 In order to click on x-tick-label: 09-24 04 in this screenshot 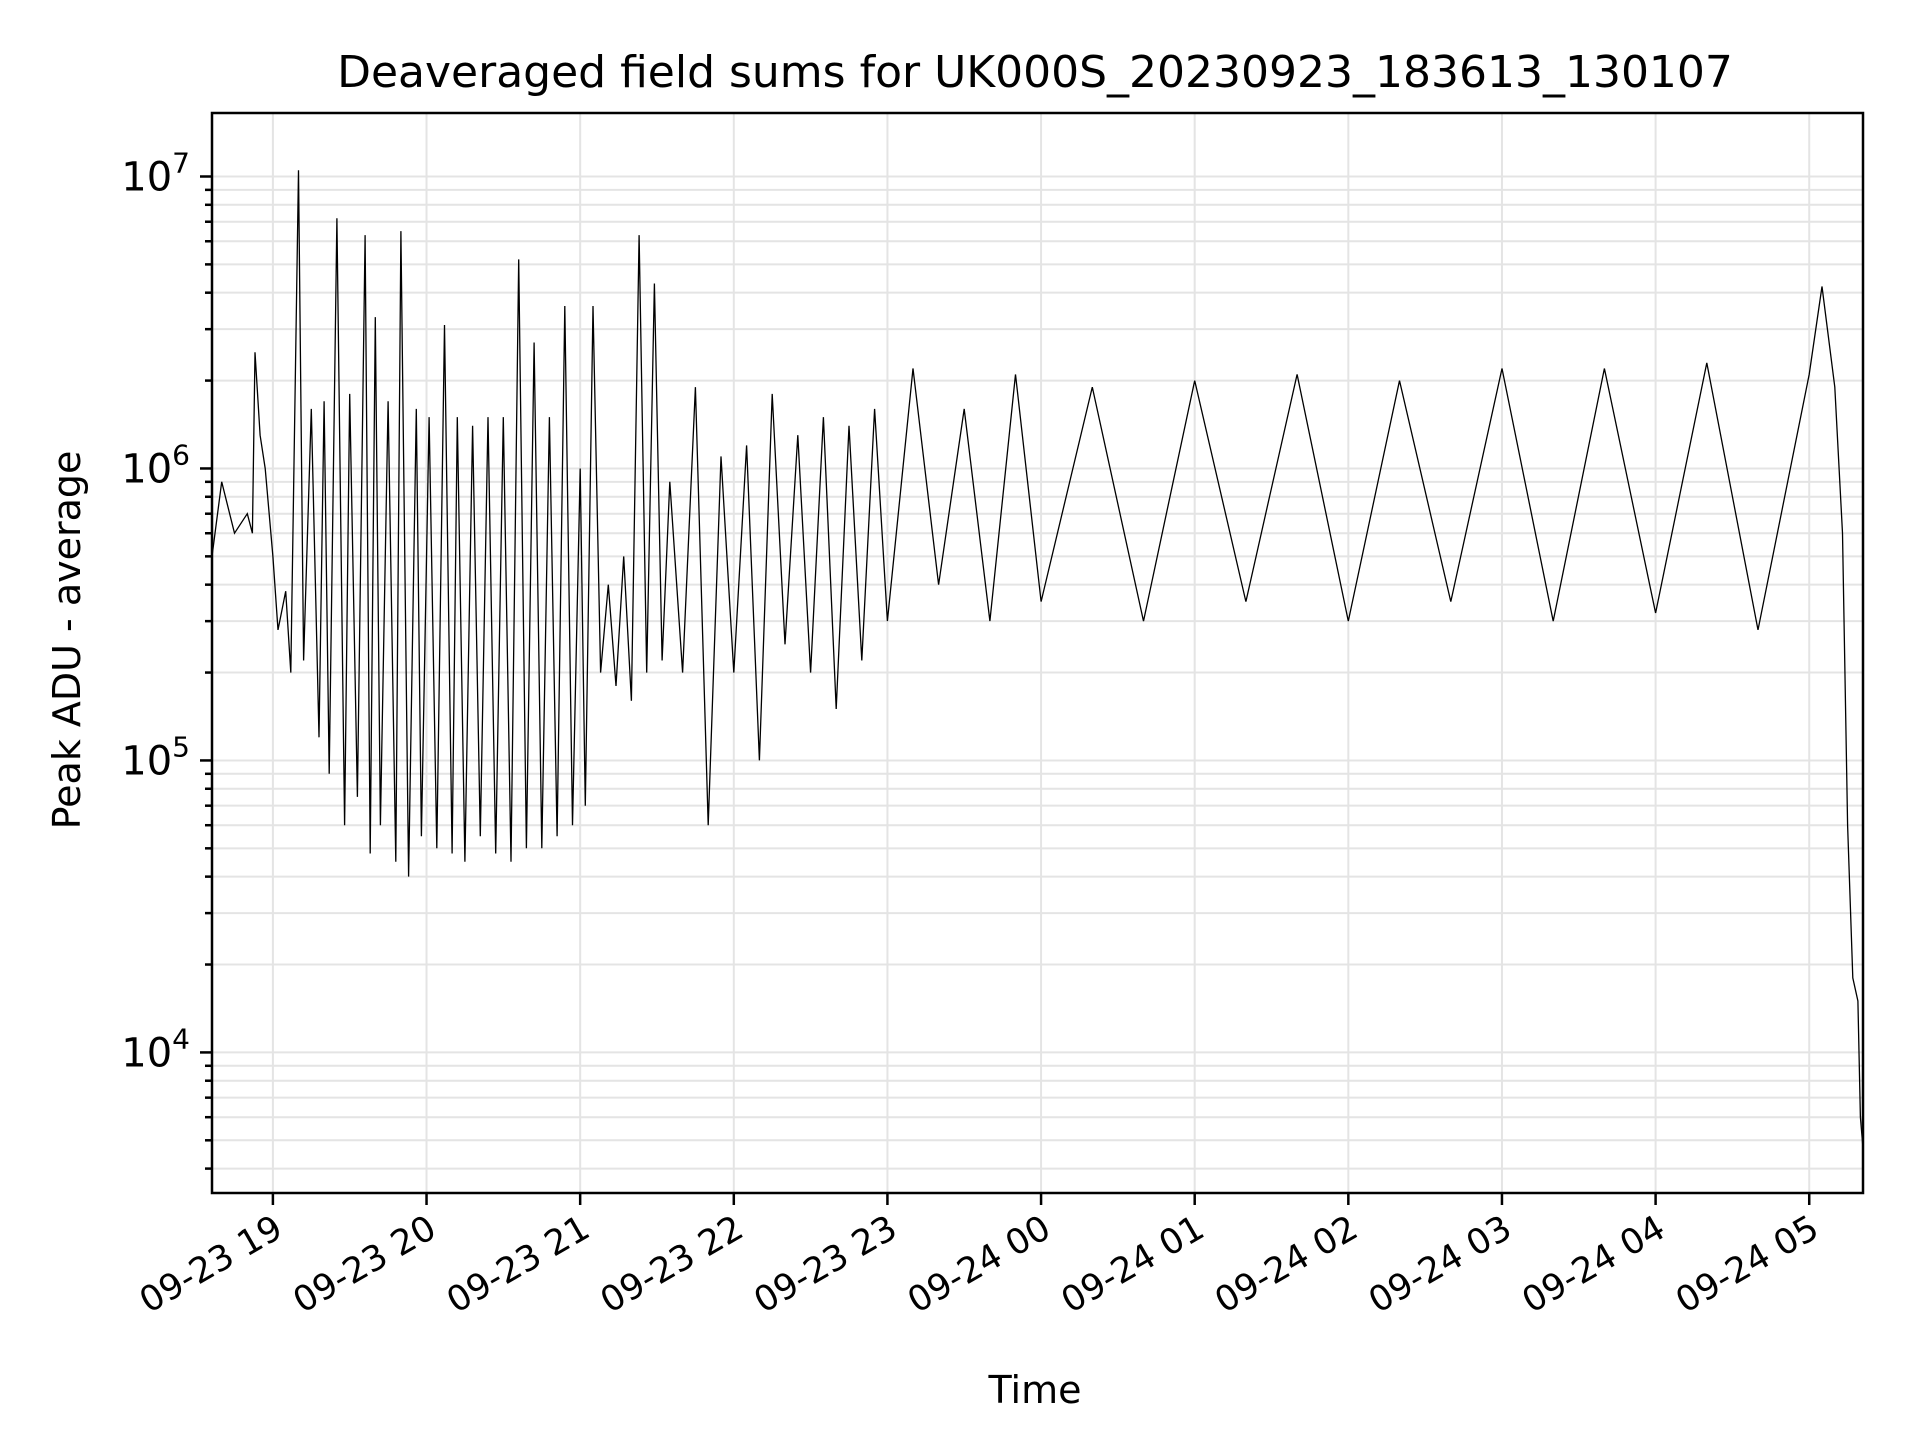, I will do `click(1594, 1264)`.